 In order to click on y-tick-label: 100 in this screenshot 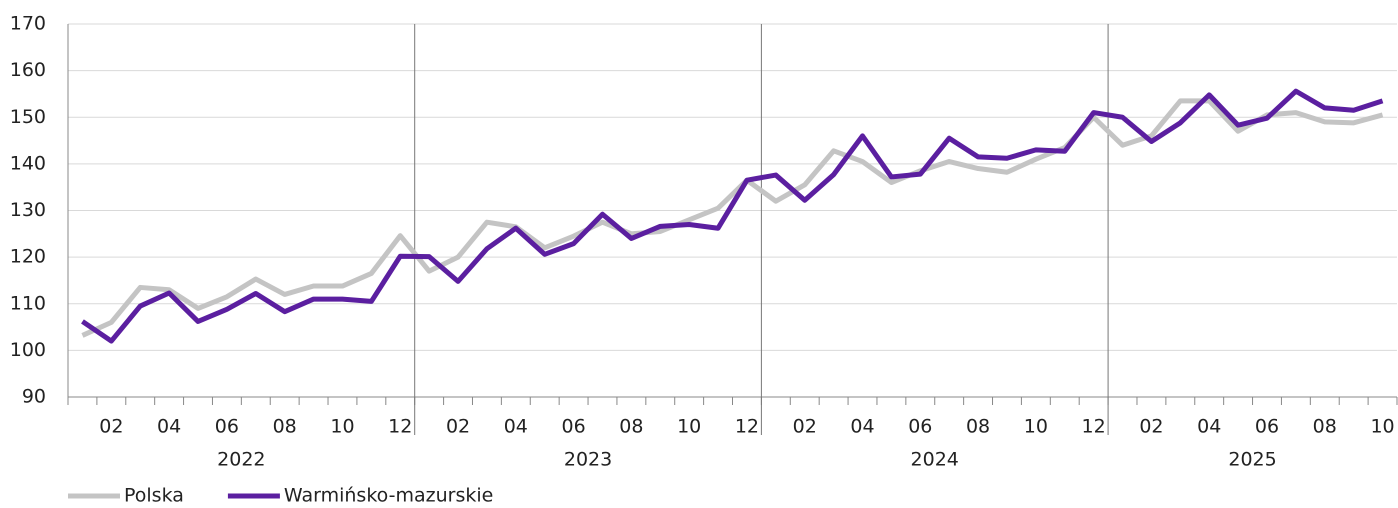, I will do `click(28, 350)`.